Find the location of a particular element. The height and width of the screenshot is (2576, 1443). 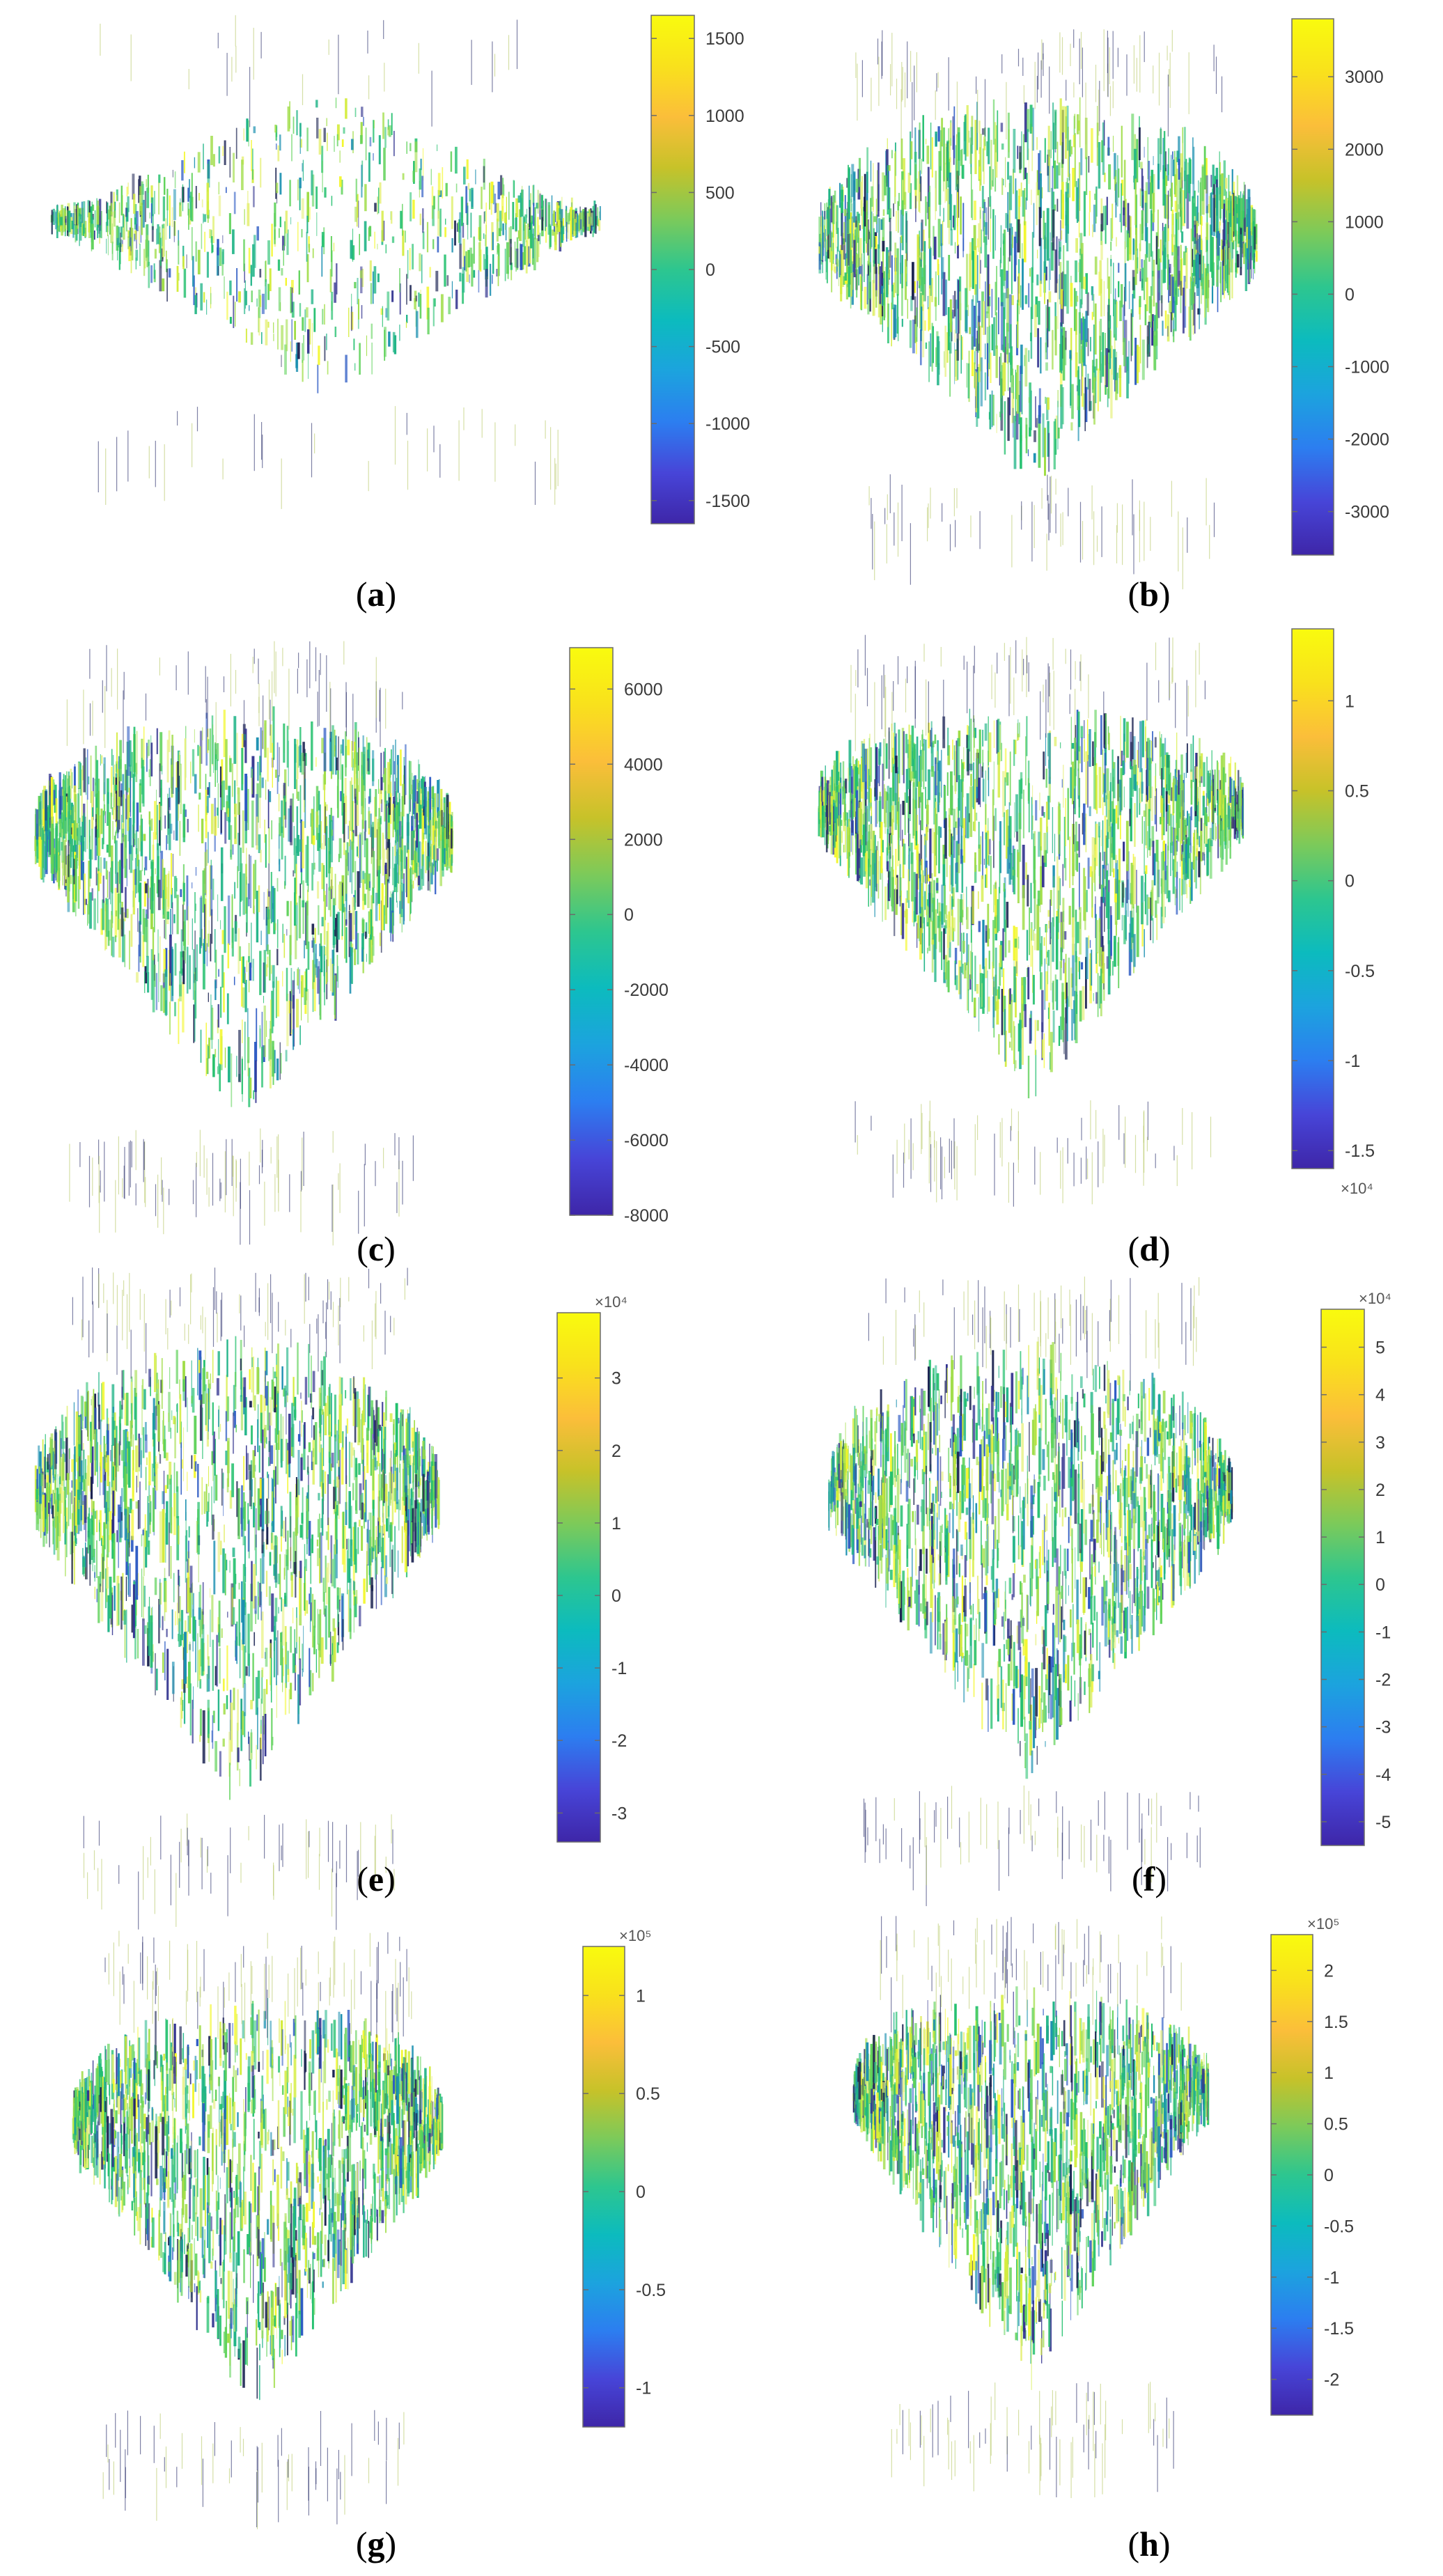

colorbar-tick-label: -4000 is located at coordinates (646, 1065).